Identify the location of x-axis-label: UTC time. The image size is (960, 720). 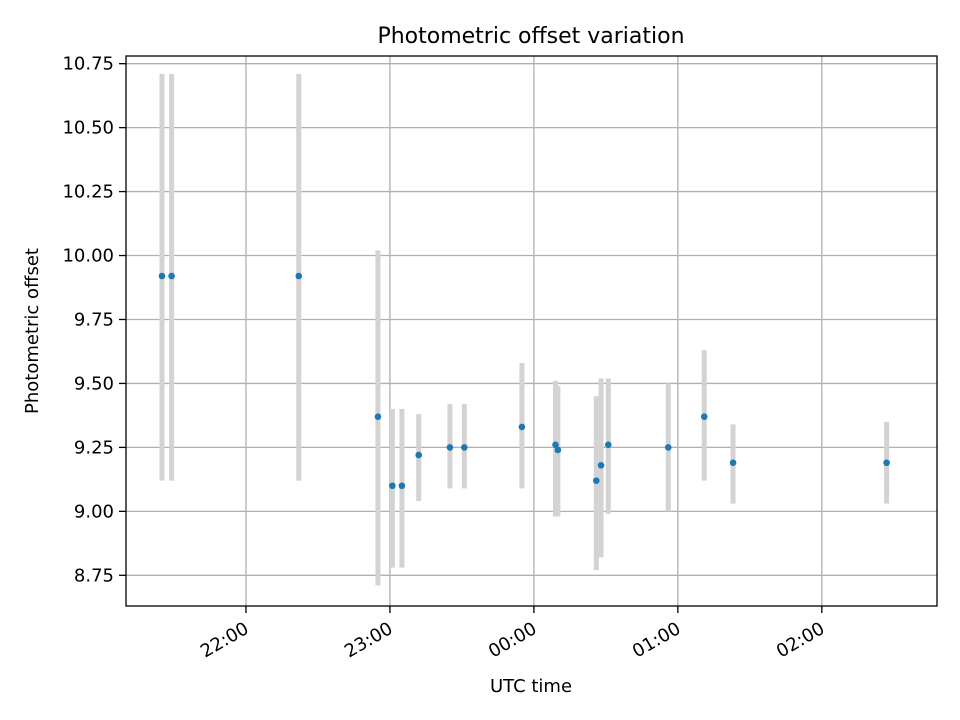
(531, 686).